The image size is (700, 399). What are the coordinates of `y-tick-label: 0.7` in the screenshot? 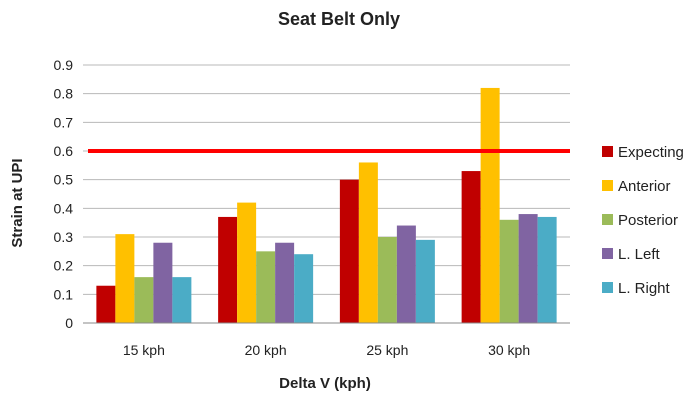 It's located at (64, 122).